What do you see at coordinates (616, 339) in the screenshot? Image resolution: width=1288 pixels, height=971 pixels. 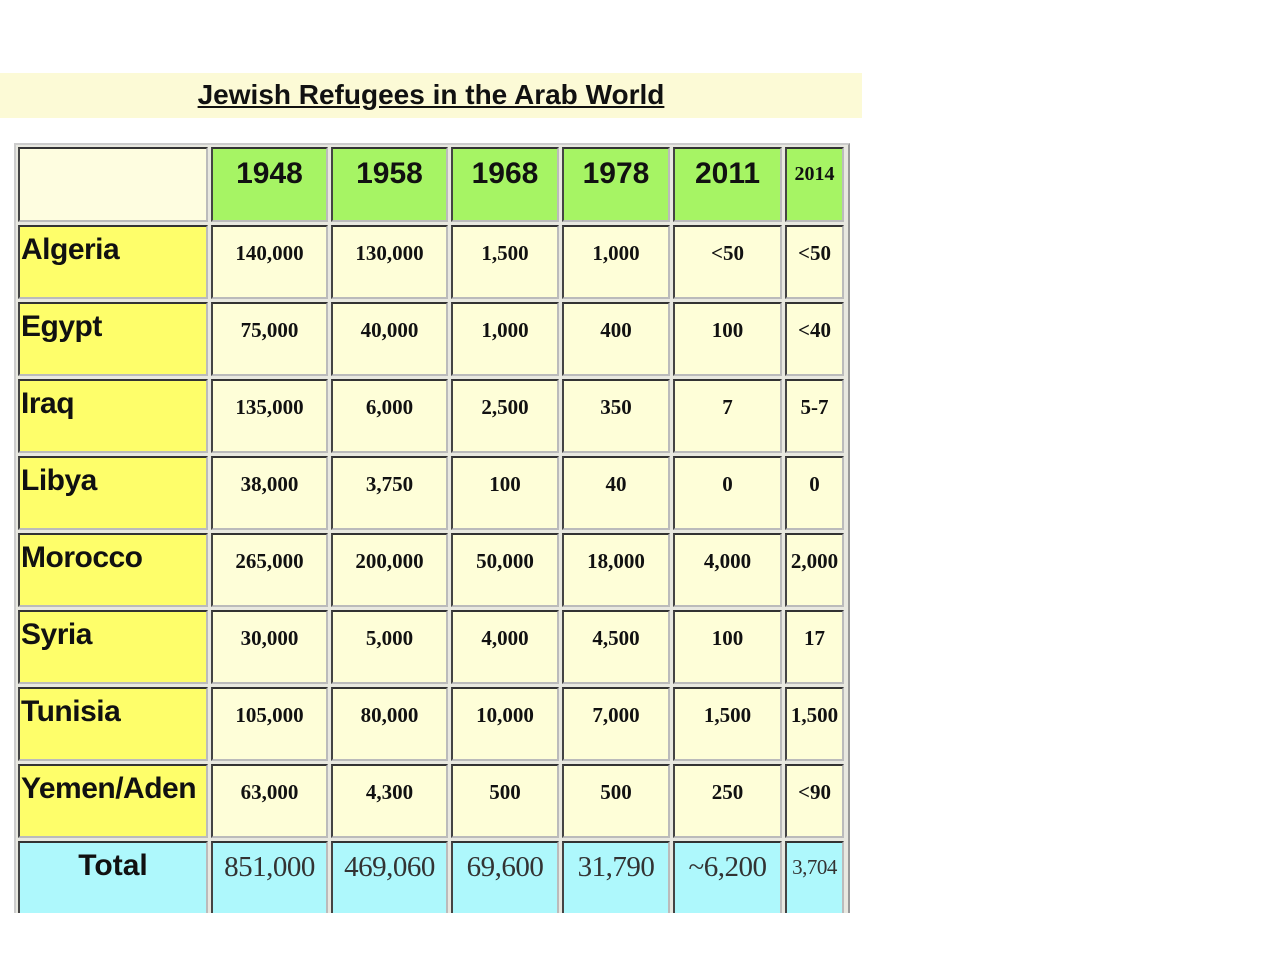 I see `table-cell: 400` at bounding box center [616, 339].